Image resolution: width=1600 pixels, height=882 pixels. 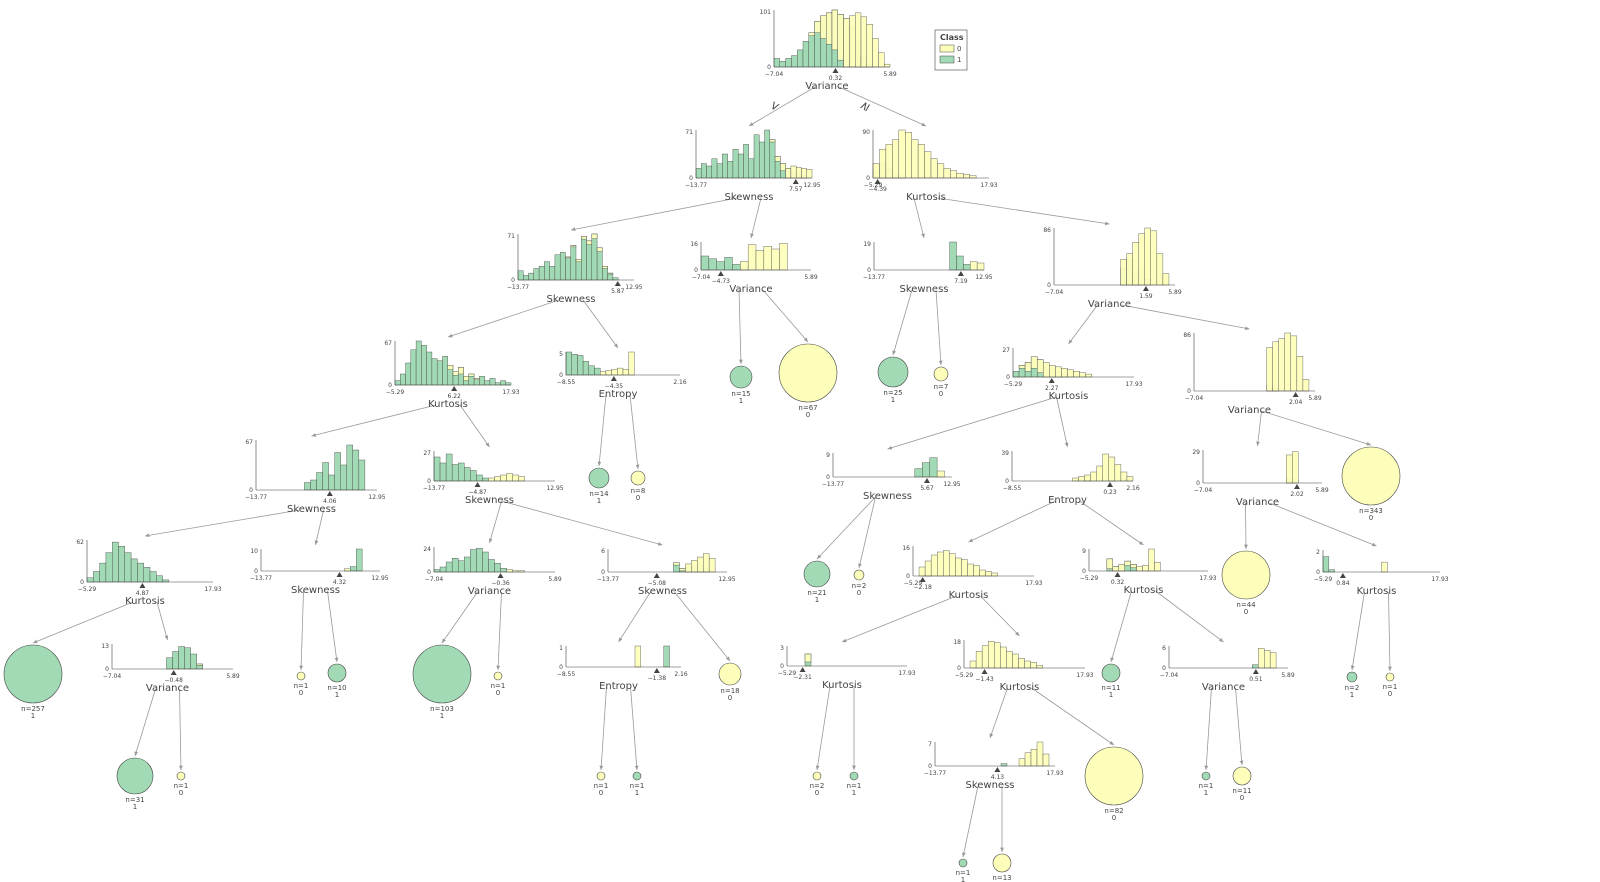 I want to click on x-min-label: −5.29, so click(x=1323, y=579).